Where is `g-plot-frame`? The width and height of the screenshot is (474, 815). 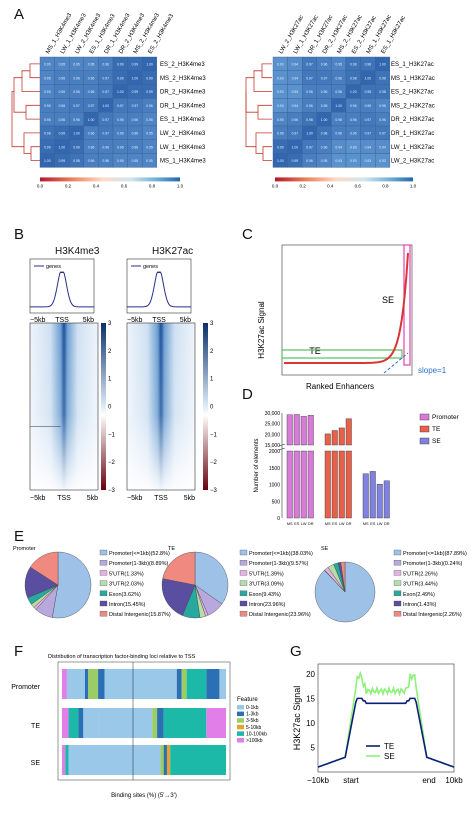
g-plot-frame is located at coordinates (386, 718).